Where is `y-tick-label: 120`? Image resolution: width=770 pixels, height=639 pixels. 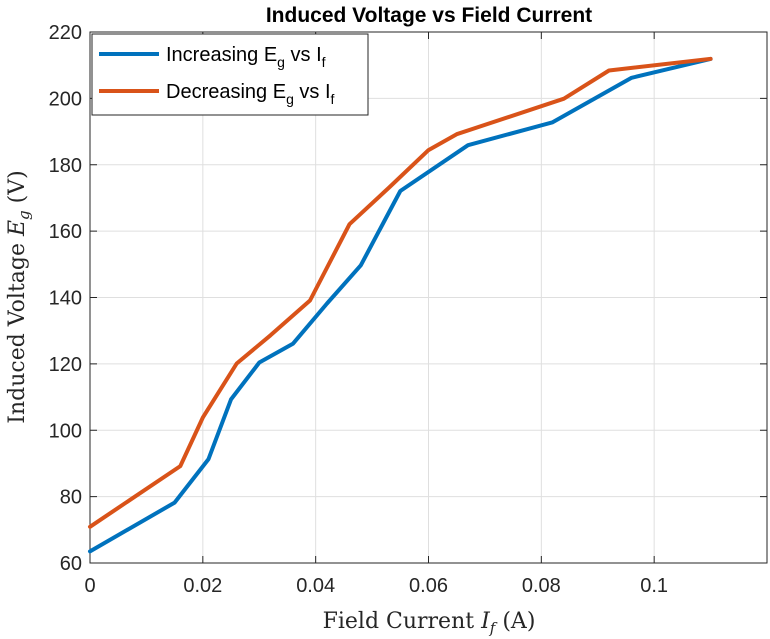 y-tick-label: 120 is located at coordinates (65, 365).